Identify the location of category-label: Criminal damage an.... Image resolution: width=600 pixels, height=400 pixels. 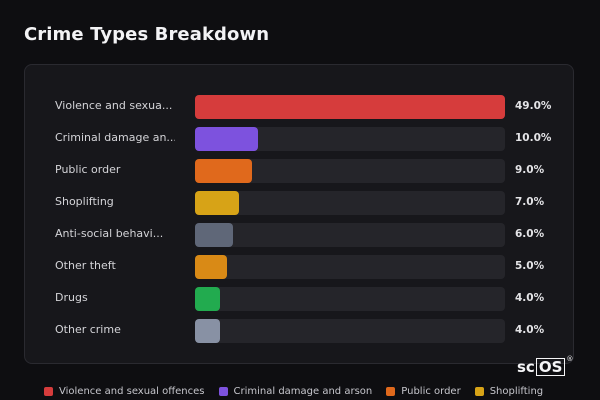
(115, 137).